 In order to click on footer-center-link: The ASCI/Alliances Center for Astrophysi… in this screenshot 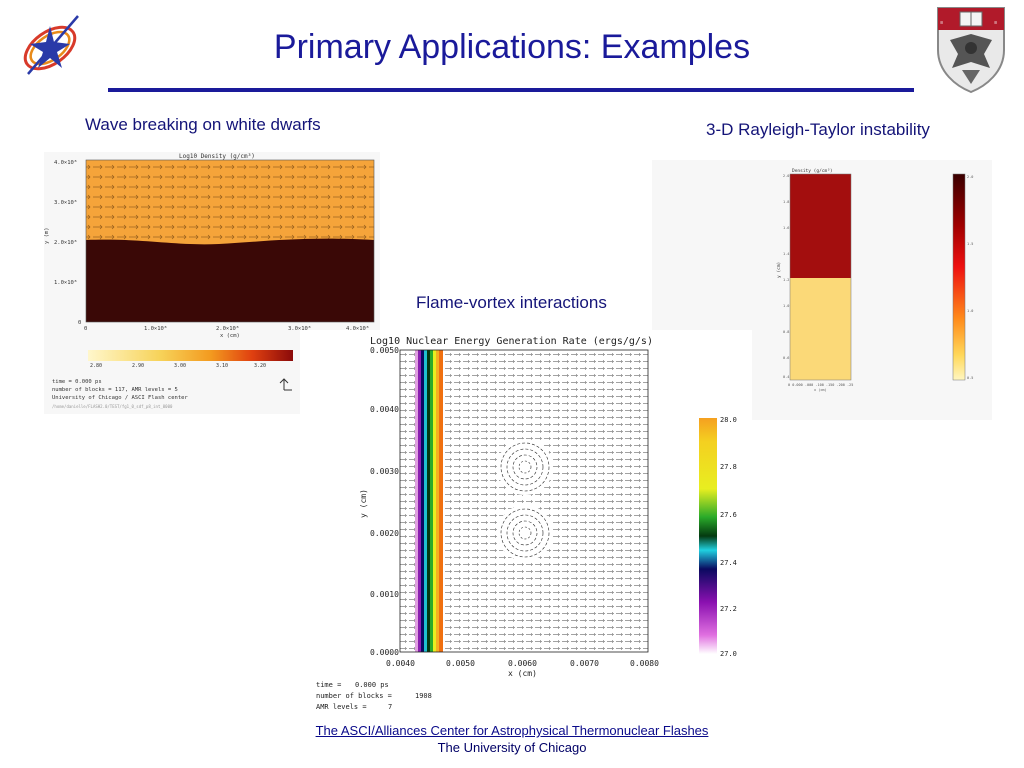, I will do `click(512, 730)`.